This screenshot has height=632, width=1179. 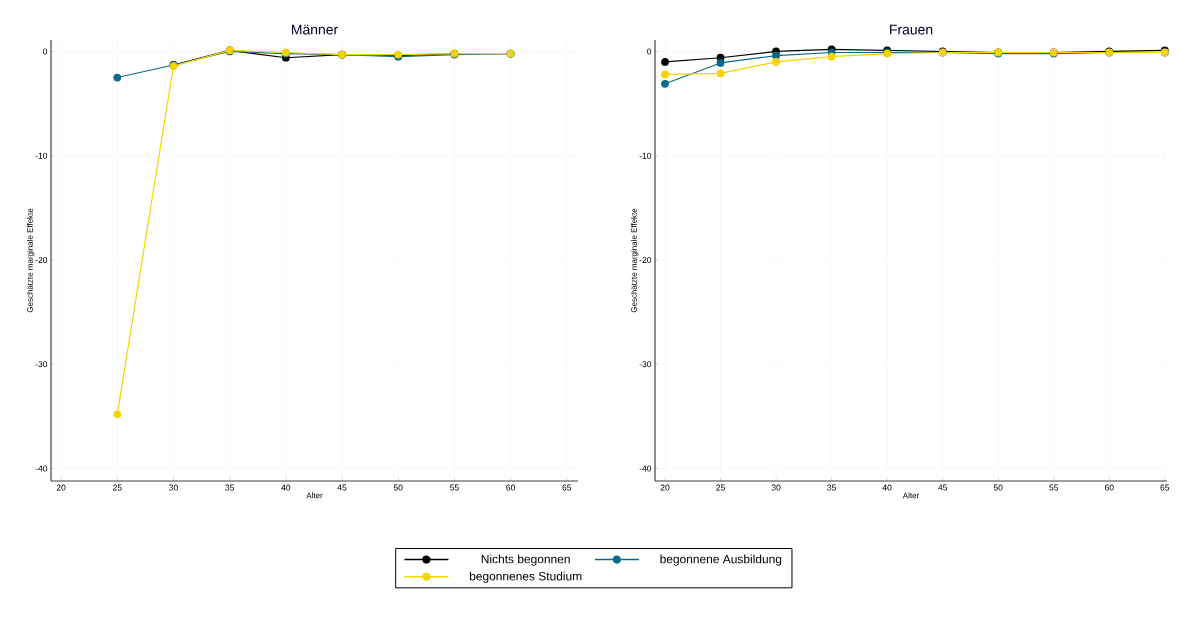 I want to click on chart-title: Frauen, so click(x=911, y=29).